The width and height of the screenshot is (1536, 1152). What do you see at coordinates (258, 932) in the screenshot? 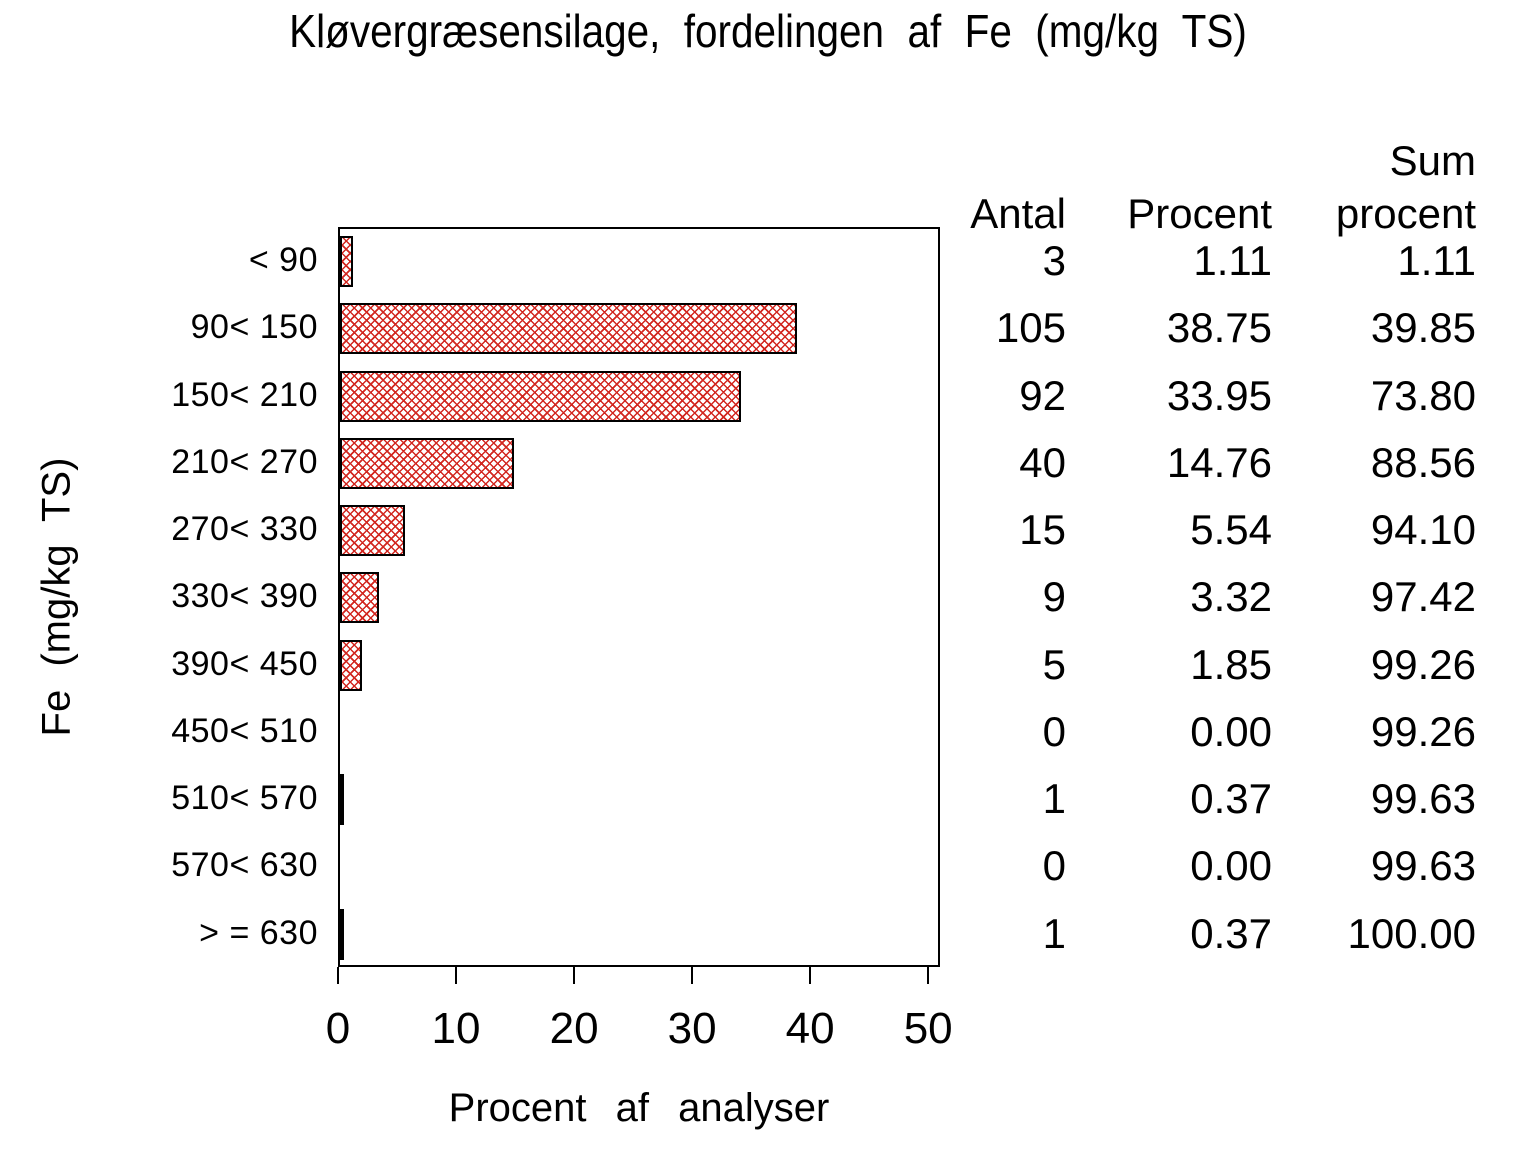
I see `category-label: > = 630` at bounding box center [258, 932].